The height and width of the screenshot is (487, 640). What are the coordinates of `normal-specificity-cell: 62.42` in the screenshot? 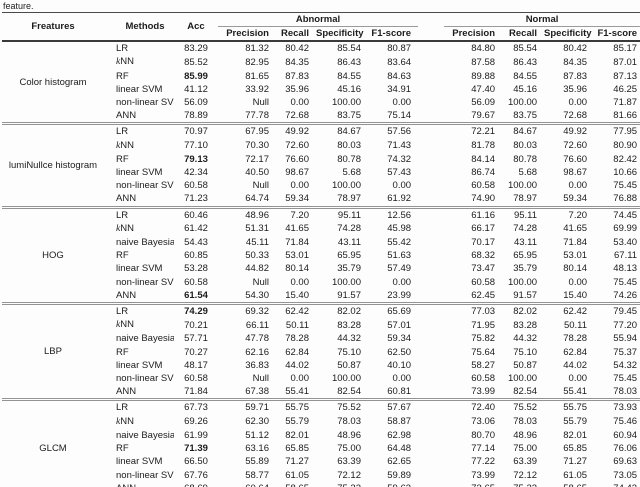 It's located at (569, 310).